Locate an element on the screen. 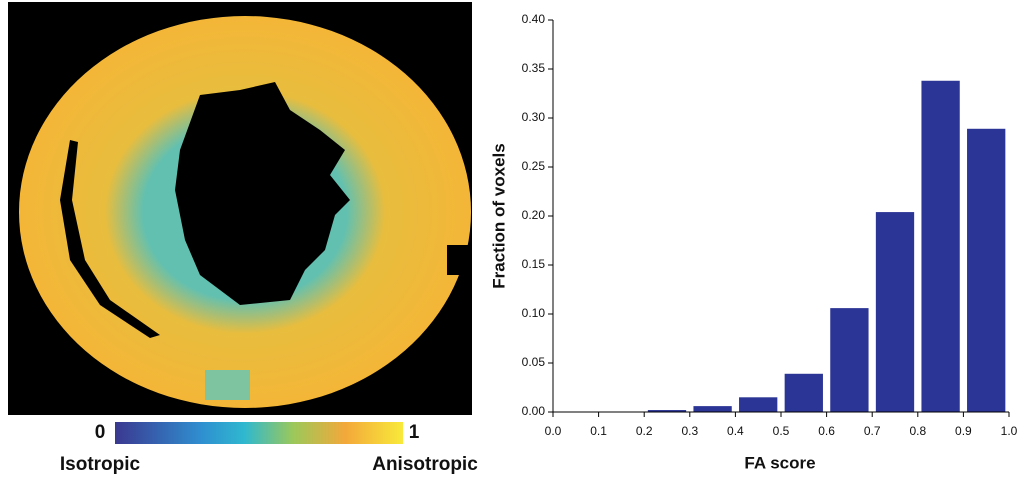 The height and width of the screenshot is (477, 1021). y-tick-label: 0.35 is located at coordinates (534, 68).